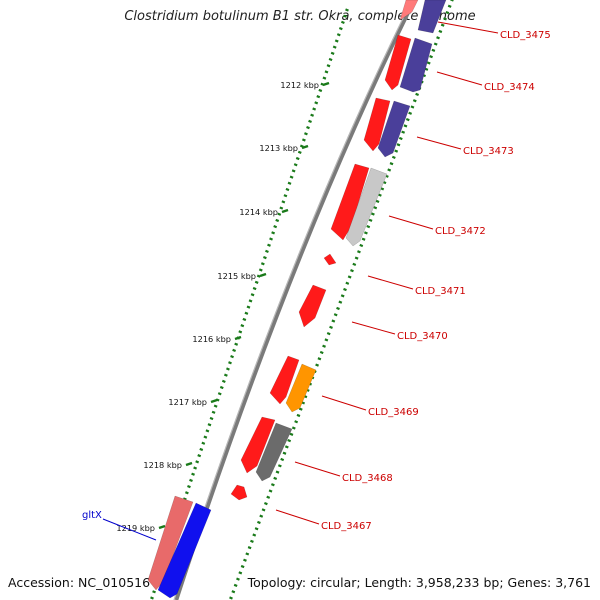  I want to click on locus-label: CLD_3473, so click(488, 151).